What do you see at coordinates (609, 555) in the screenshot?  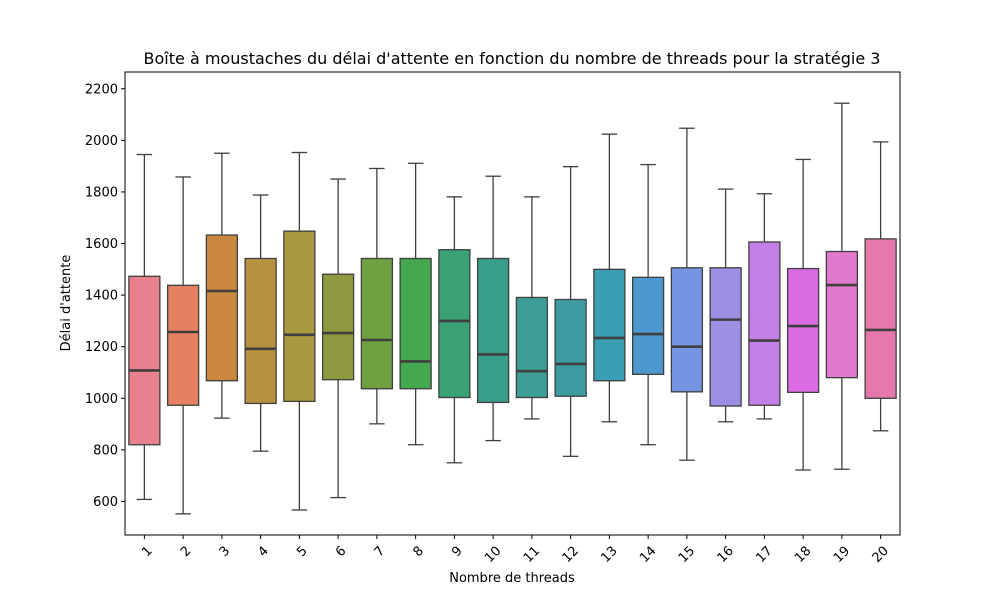 I see `x-tick-label: 13` at bounding box center [609, 555].